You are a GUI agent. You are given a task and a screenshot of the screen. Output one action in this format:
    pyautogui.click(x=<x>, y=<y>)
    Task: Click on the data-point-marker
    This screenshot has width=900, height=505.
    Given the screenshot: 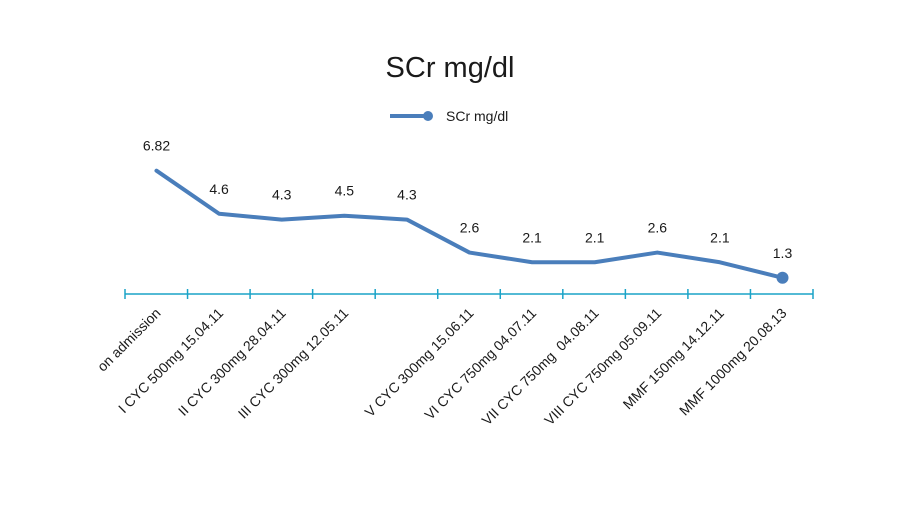 What is the action you would take?
    pyautogui.click(x=782, y=277)
    